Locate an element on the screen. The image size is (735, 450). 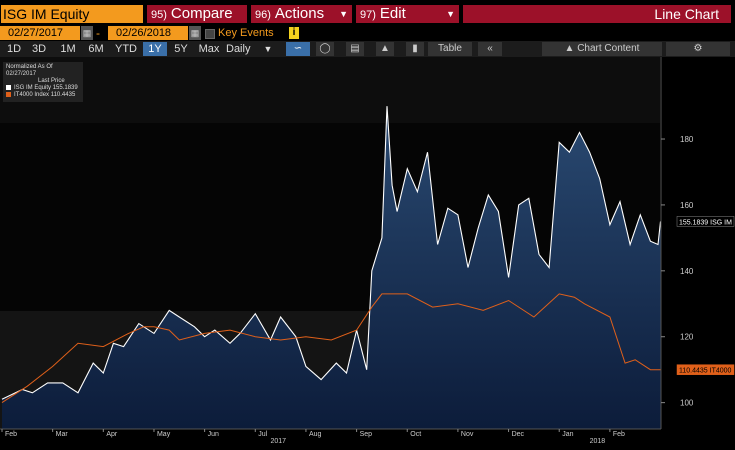
period-3d: 3D is located at coordinates (39, 49).